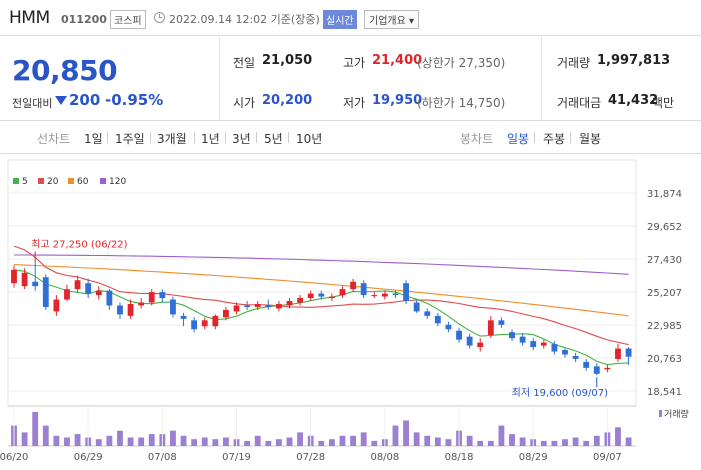 The image size is (701, 470). I want to click on ma60-line, so click(321, 290).